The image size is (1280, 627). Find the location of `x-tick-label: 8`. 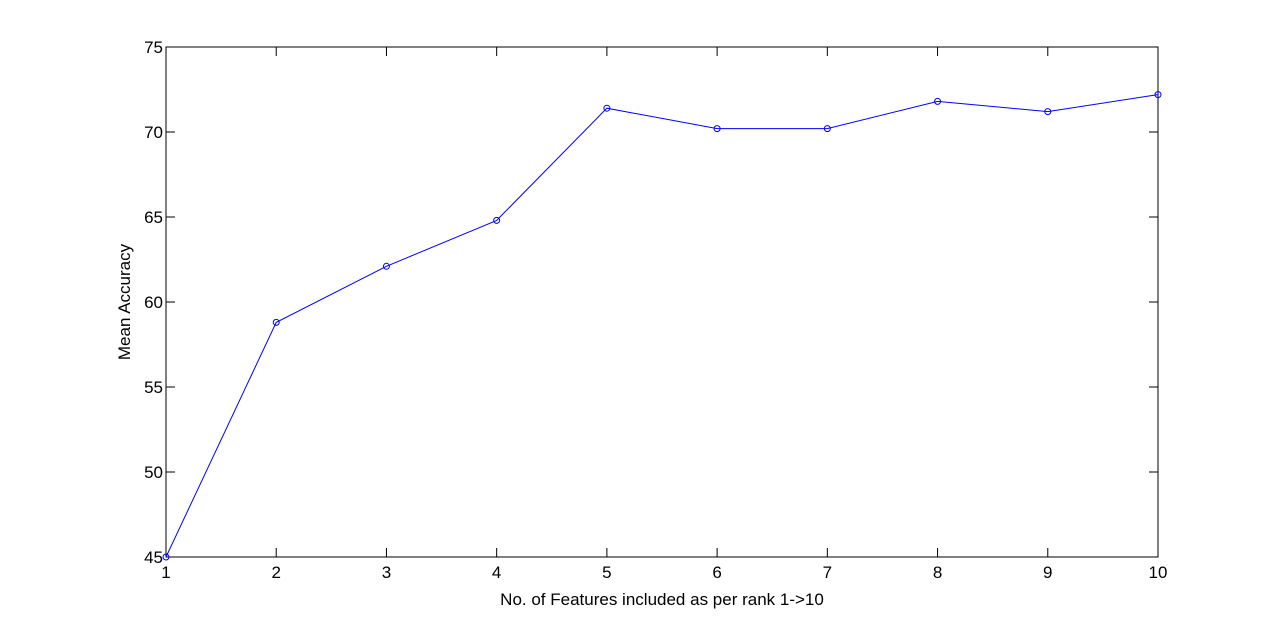

x-tick-label: 8 is located at coordinates (937, 572).